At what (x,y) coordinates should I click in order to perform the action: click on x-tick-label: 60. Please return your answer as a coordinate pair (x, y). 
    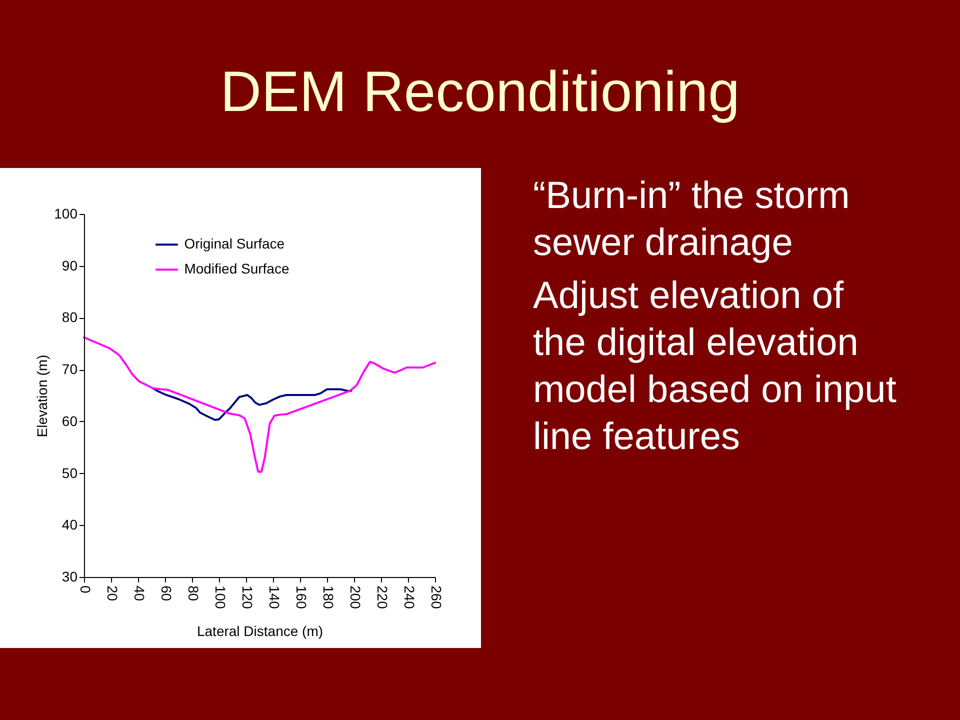
    Looking at the image, I should click on (166, 594).